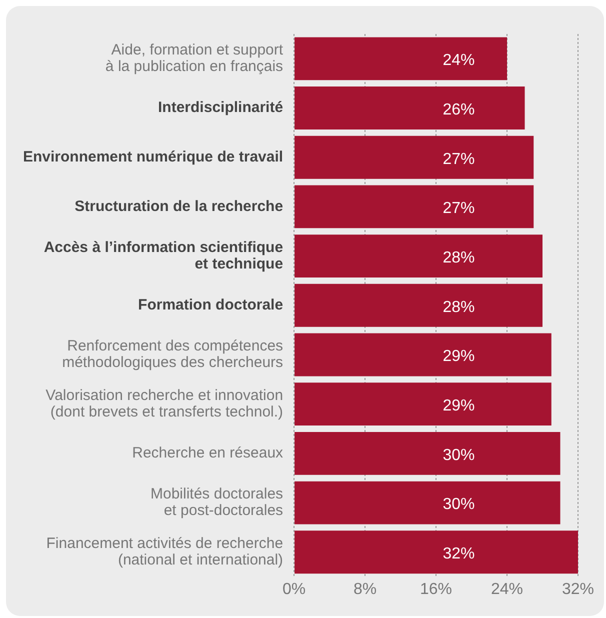 This screenshot has width=606, height=618. Describe the element at coordinates (165, 403) in the screenshot. I see `y-tick-label: Valorisation recherche et innovation (dont brevets et transferts technol.)` at that location.